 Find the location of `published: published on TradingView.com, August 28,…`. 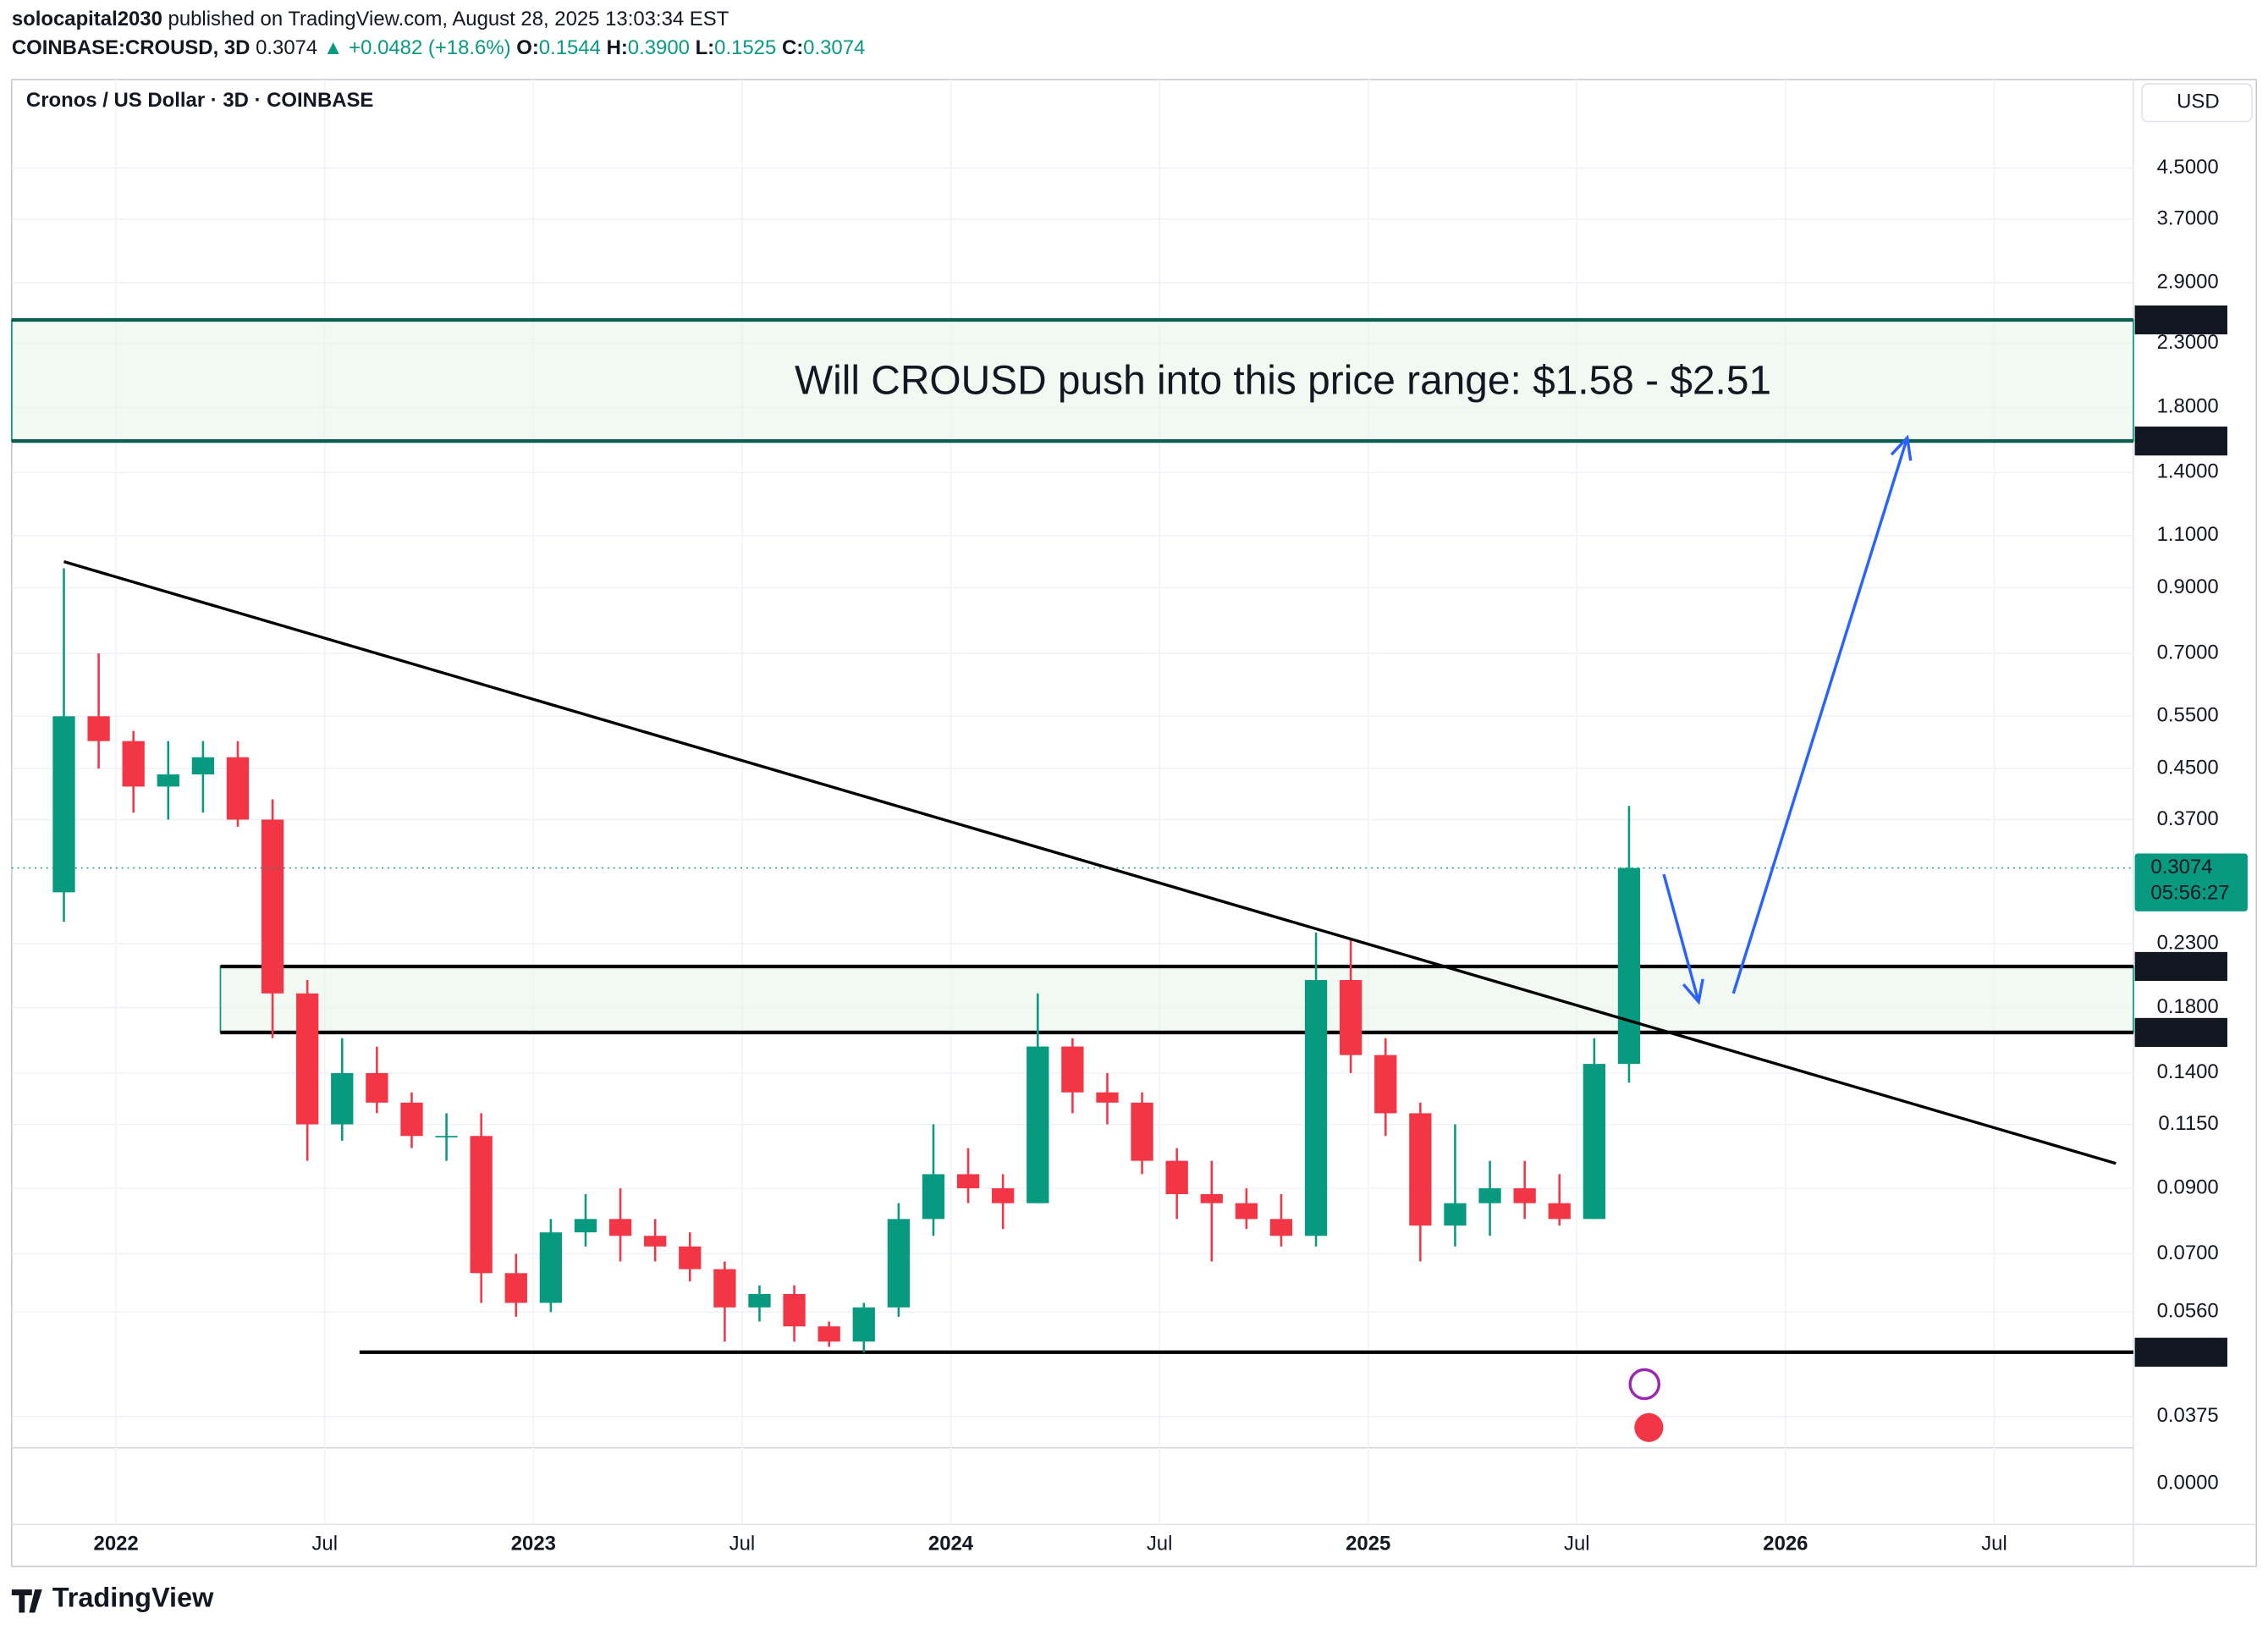

published: published on TradingView.com, August 28,… is located at coordinates (449, 19).